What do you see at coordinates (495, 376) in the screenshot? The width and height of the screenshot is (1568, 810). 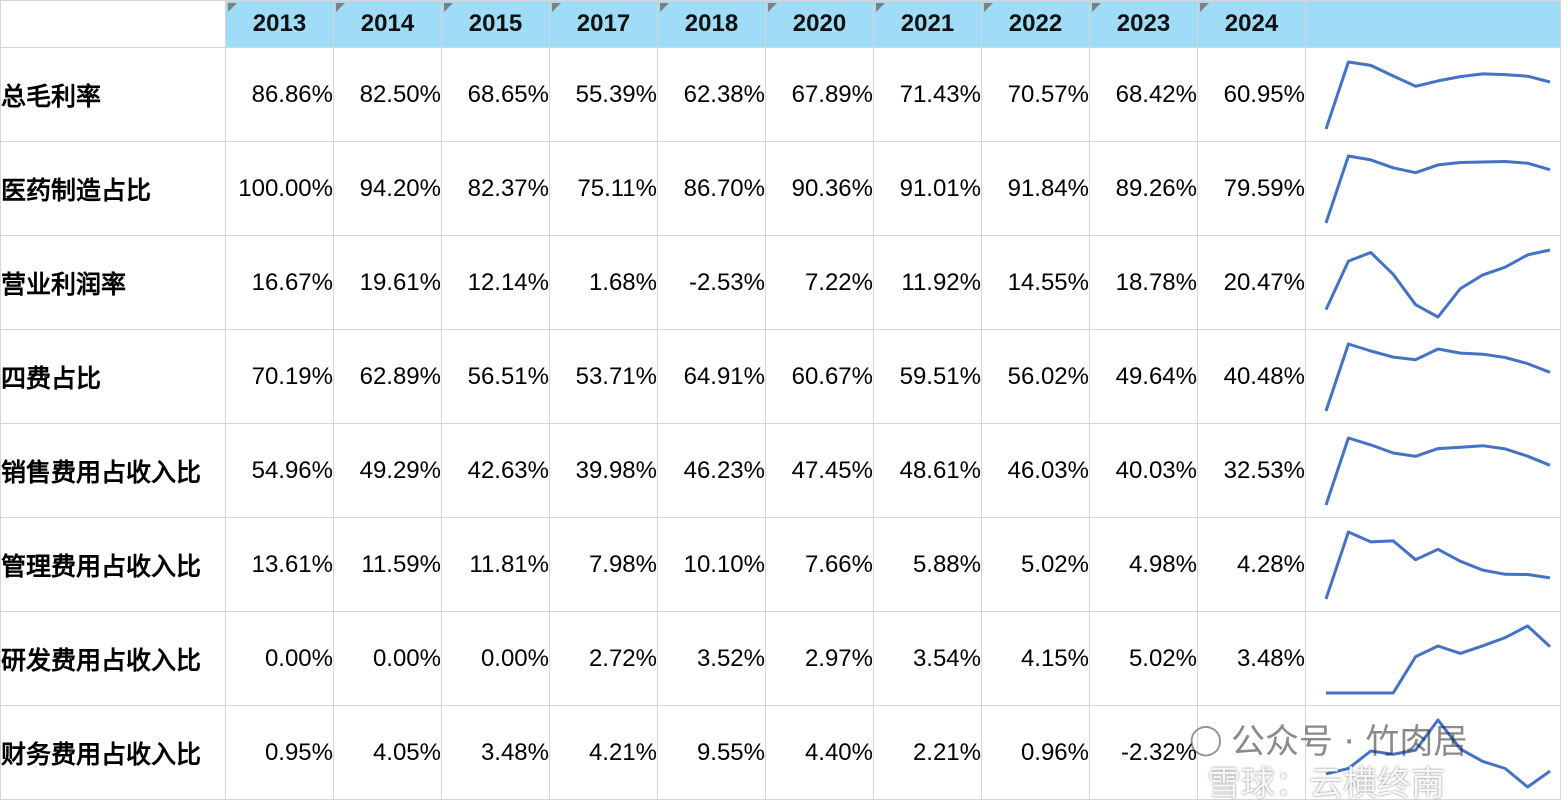 I see `value-cell: 56.51%` at bounding box center [495, 376].